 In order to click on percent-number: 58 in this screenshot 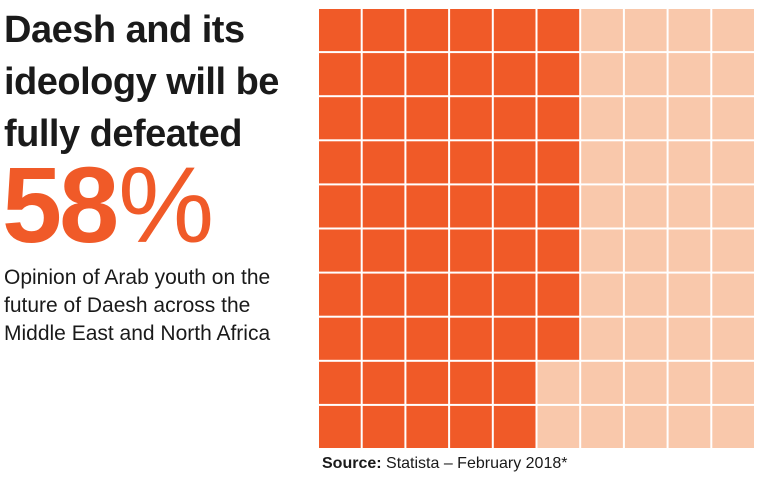, I will do `click(60, 204)`.